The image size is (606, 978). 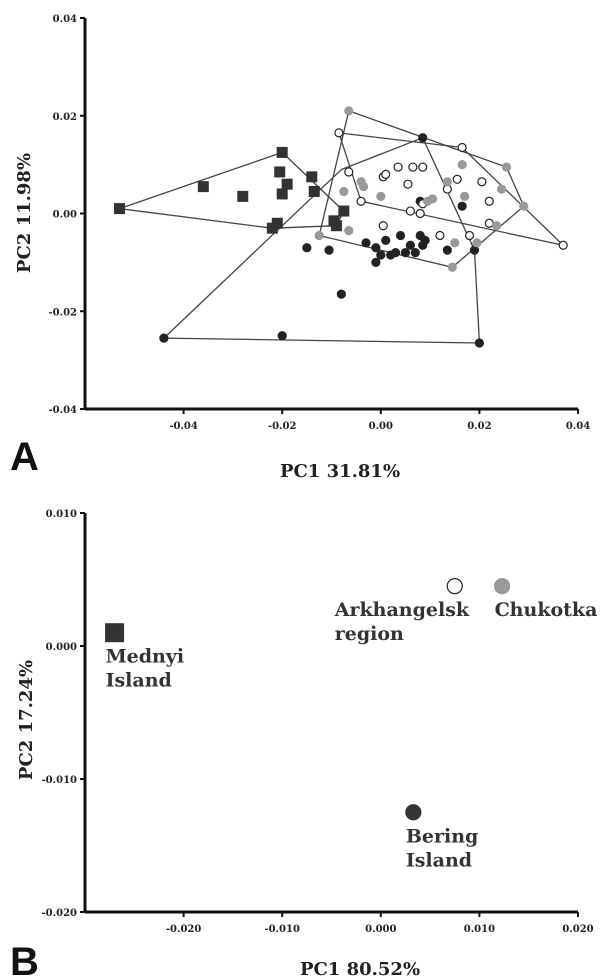 What do you see at coordinates (479, 426) in the screenshot?
I see `x-tick-label: 0.02` at bounding box center [479, 426].